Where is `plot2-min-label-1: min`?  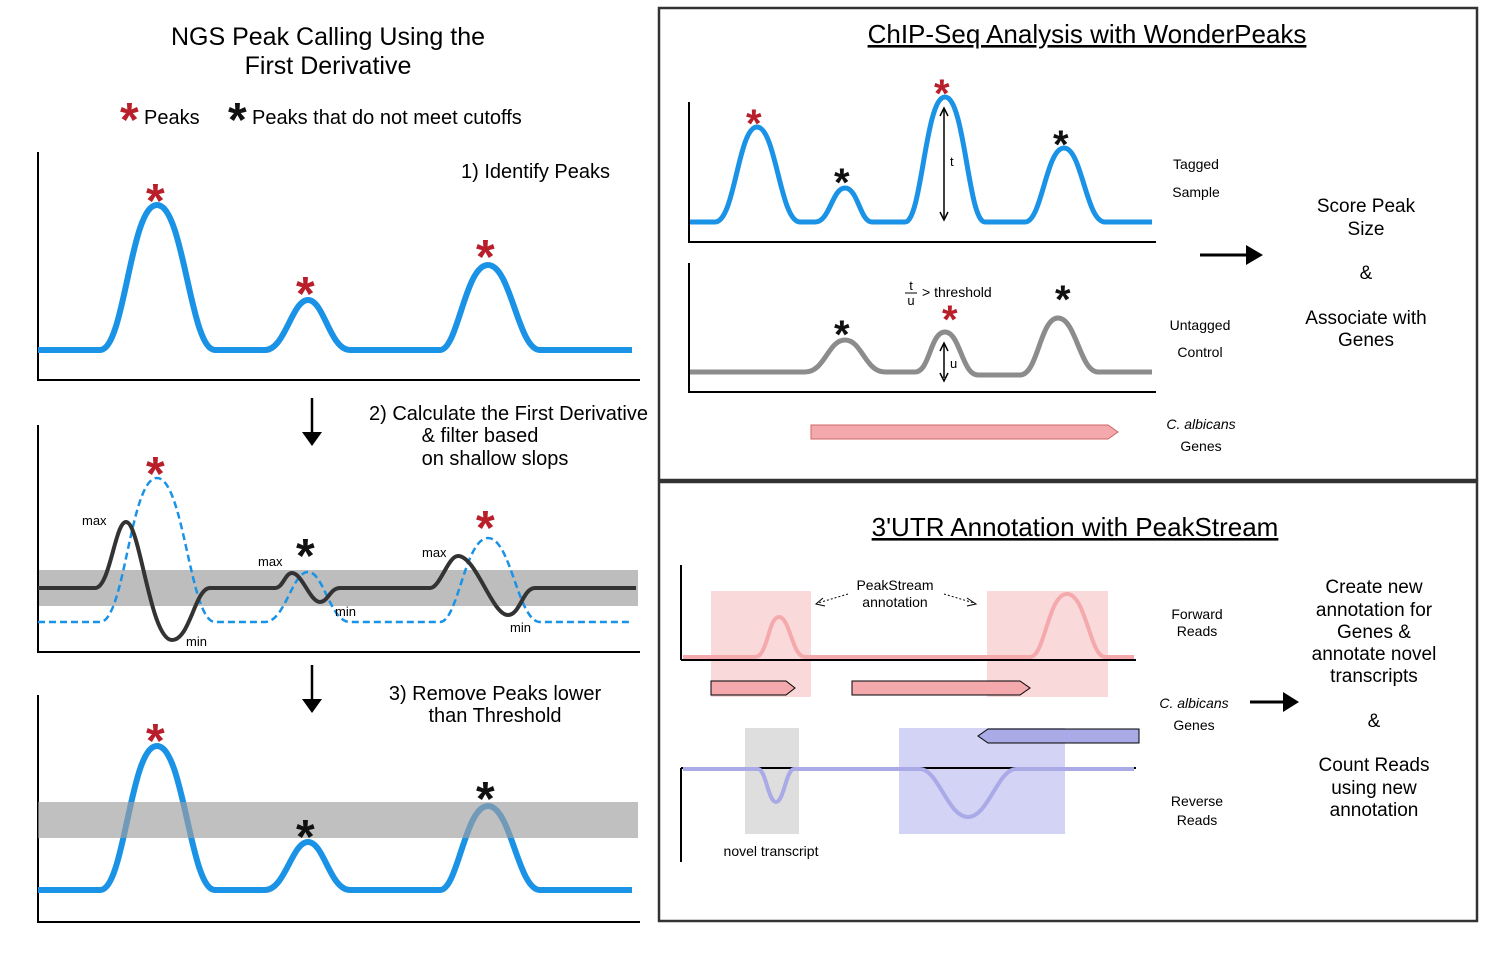 plot2-min-label-1: min is located at coordinates (196, 641).